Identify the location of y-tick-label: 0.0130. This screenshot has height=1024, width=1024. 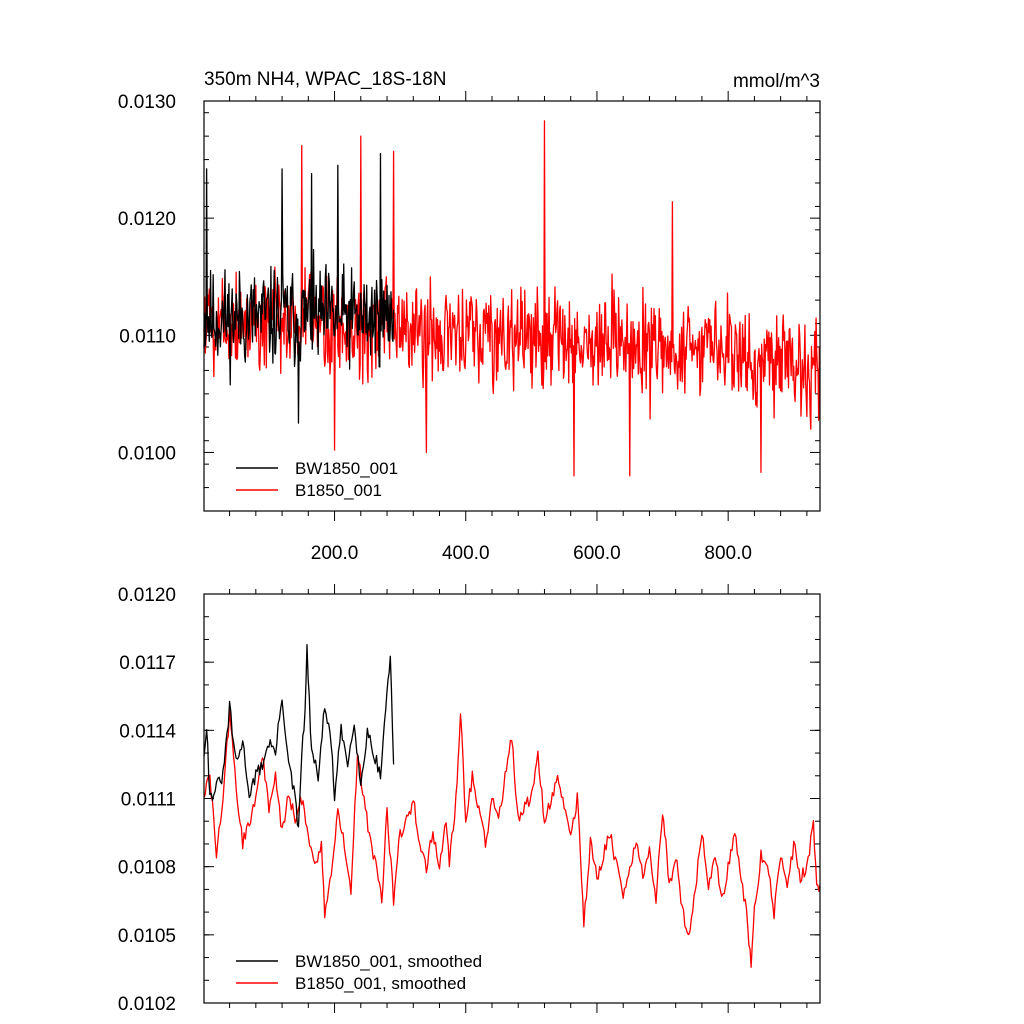
(147, 102).